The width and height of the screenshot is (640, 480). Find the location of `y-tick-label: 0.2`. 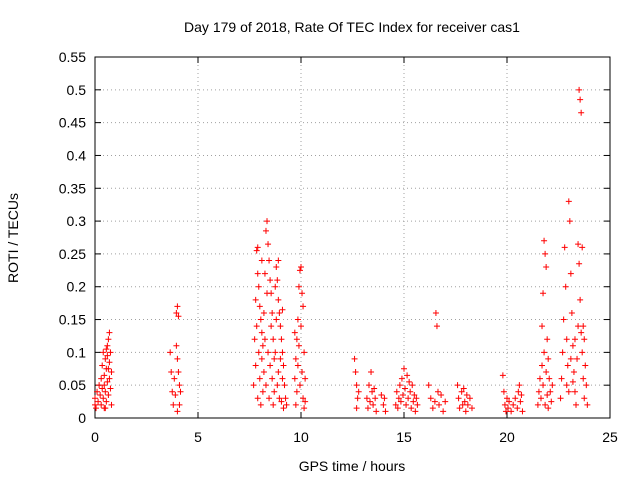

y-tick-label: 0.2 is located at coordinates (77, 287).